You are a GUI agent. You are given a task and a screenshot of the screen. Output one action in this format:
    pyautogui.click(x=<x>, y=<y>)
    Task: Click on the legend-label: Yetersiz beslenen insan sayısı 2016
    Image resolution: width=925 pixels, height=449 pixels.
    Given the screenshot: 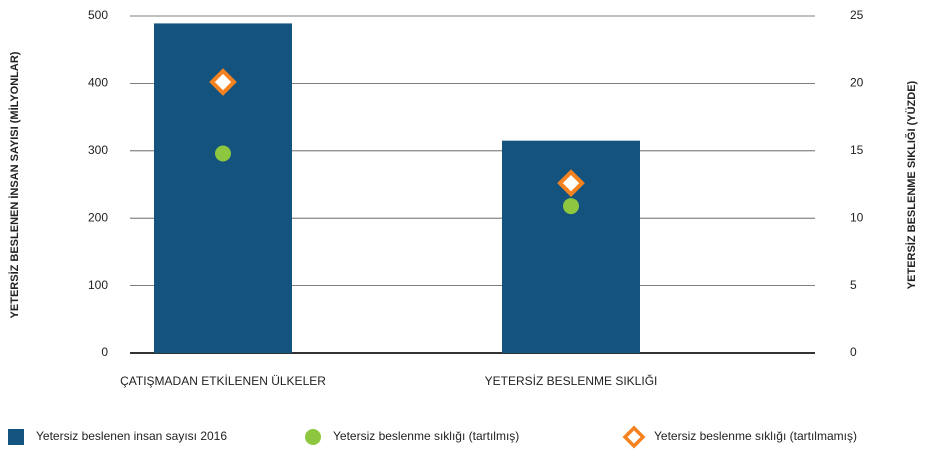 What is the action you would take?
    pyautogui.click(x=131, y=436)
    